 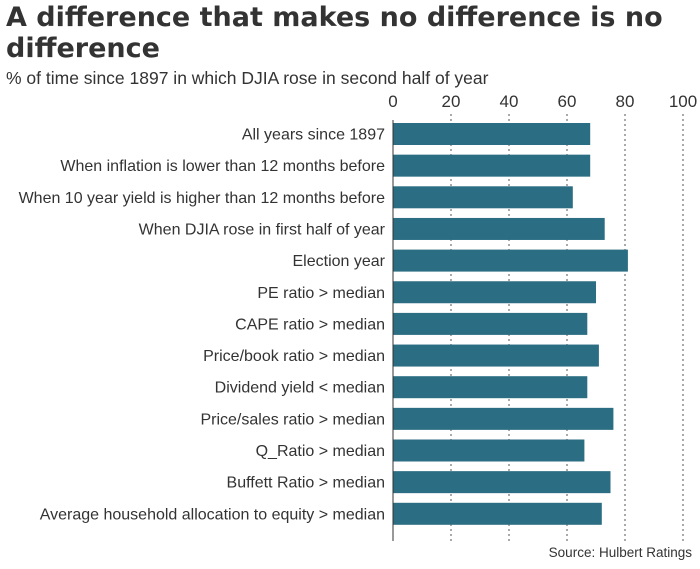 What do you see at coordinates (392, 101) in the screenshot?
I see `x-tick-label: 0` at bounding box center [392, 101].